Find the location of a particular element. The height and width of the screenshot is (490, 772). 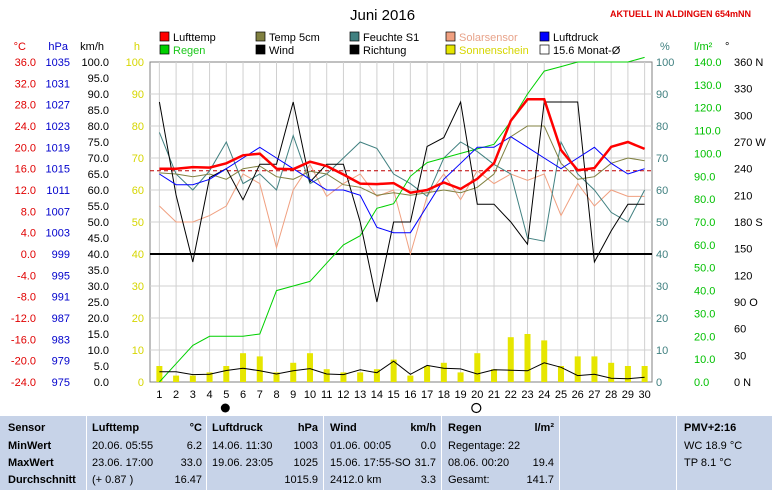

x-tick-label: 10 is located at coordinates (310, 395).